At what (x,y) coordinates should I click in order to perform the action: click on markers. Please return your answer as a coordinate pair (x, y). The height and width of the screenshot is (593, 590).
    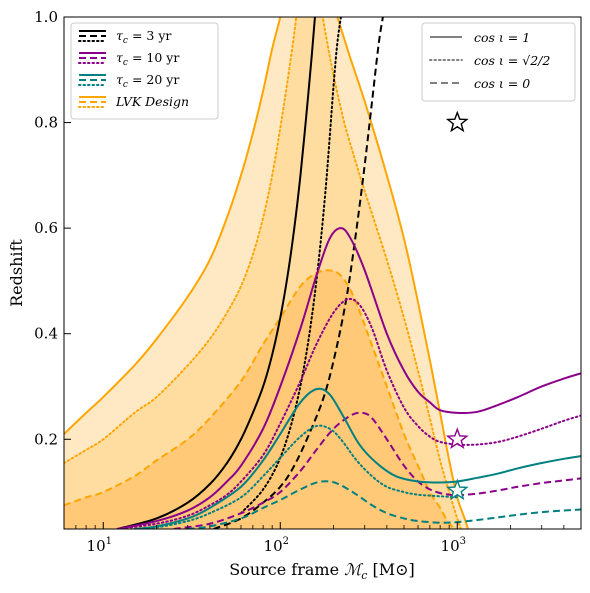
    Looking at the image, I should click on (457, 305).